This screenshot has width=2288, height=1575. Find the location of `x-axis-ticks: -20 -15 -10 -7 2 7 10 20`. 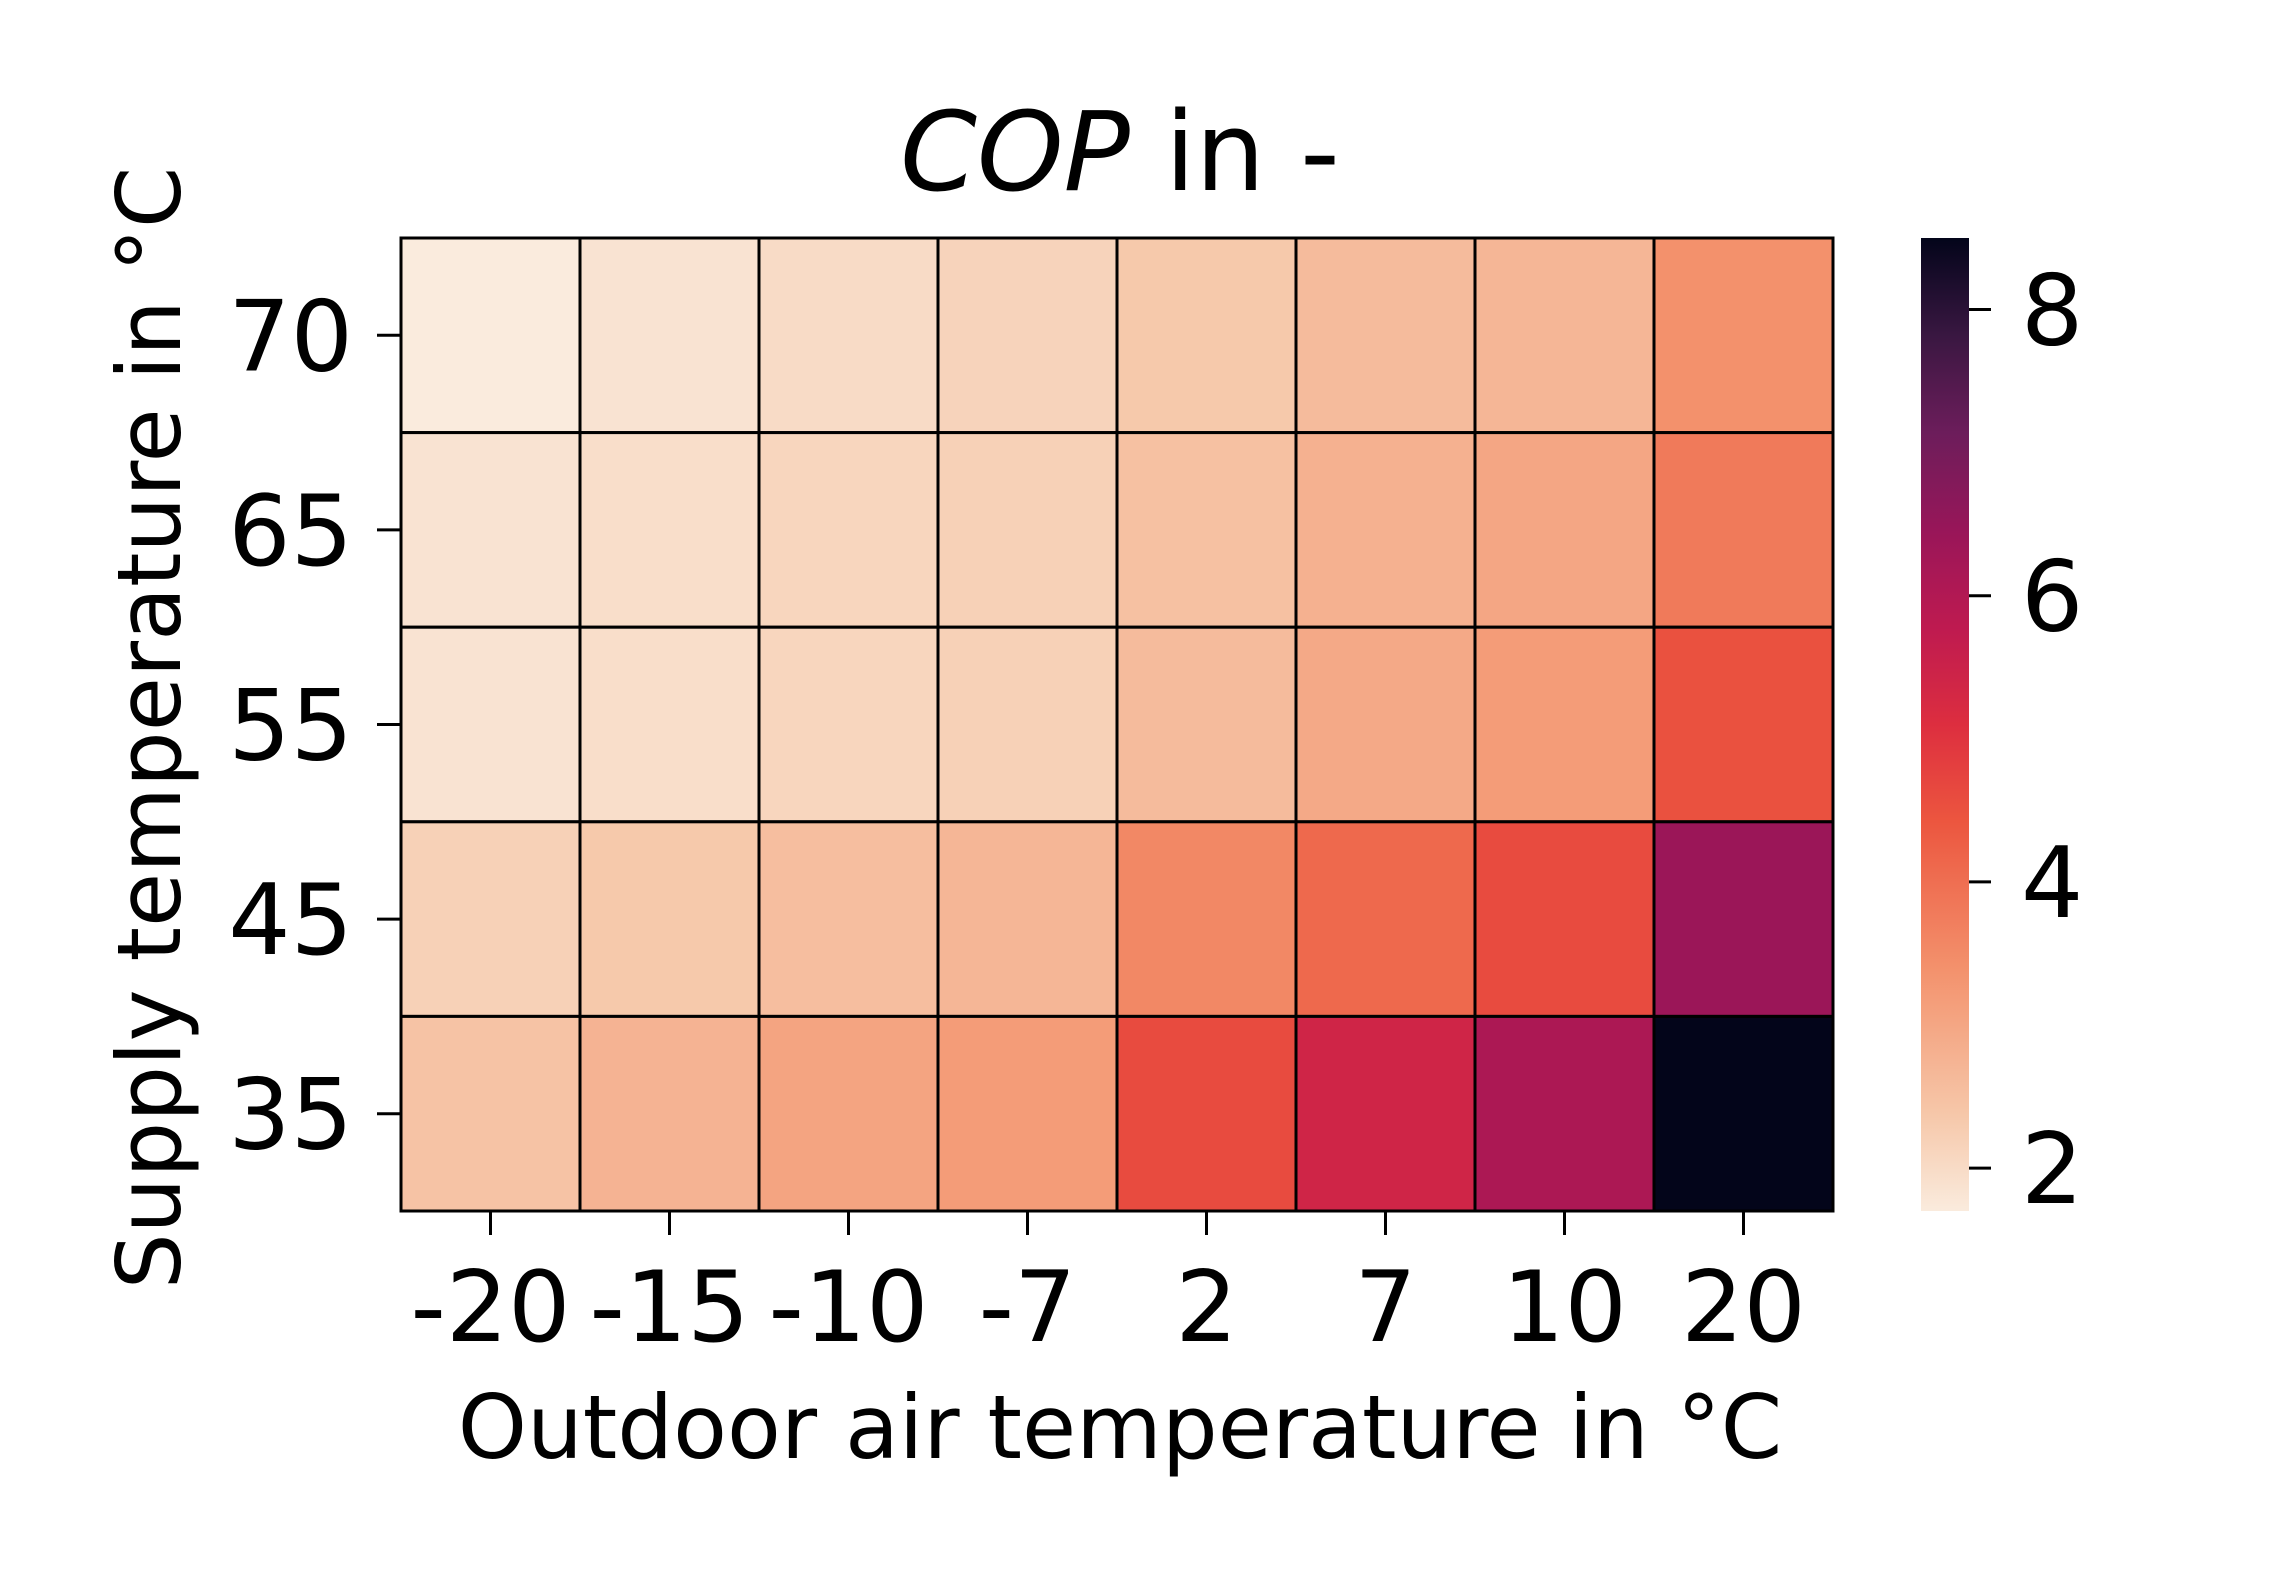

x-axis-ticks: -20 -15 -10 -7 2 7 10 20 is located at coordinates (1108, 1288).